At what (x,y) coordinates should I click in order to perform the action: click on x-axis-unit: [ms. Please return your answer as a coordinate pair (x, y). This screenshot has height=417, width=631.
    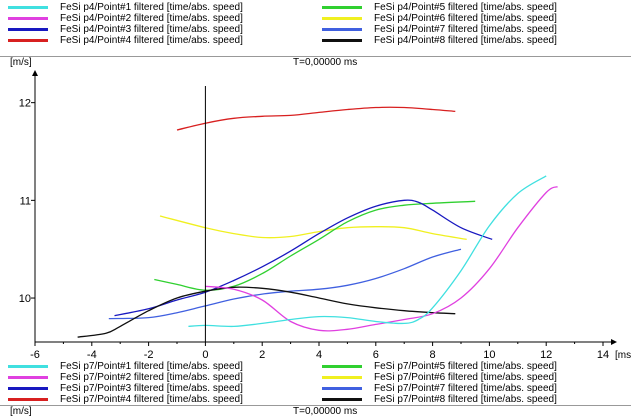
    Looking at the image, I should click on (623, 355).